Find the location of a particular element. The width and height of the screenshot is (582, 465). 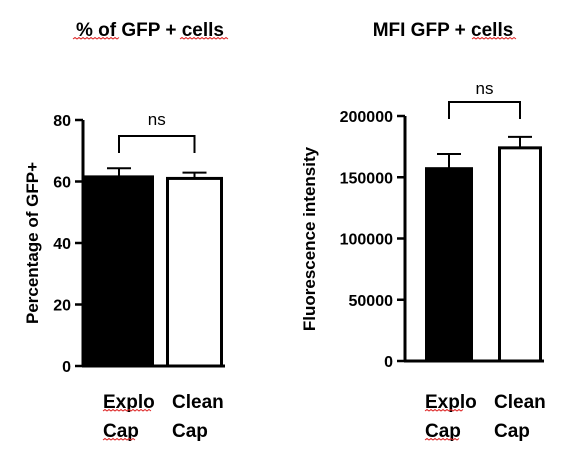

y-tick-label: 80 is located at coordinates (62, 121).